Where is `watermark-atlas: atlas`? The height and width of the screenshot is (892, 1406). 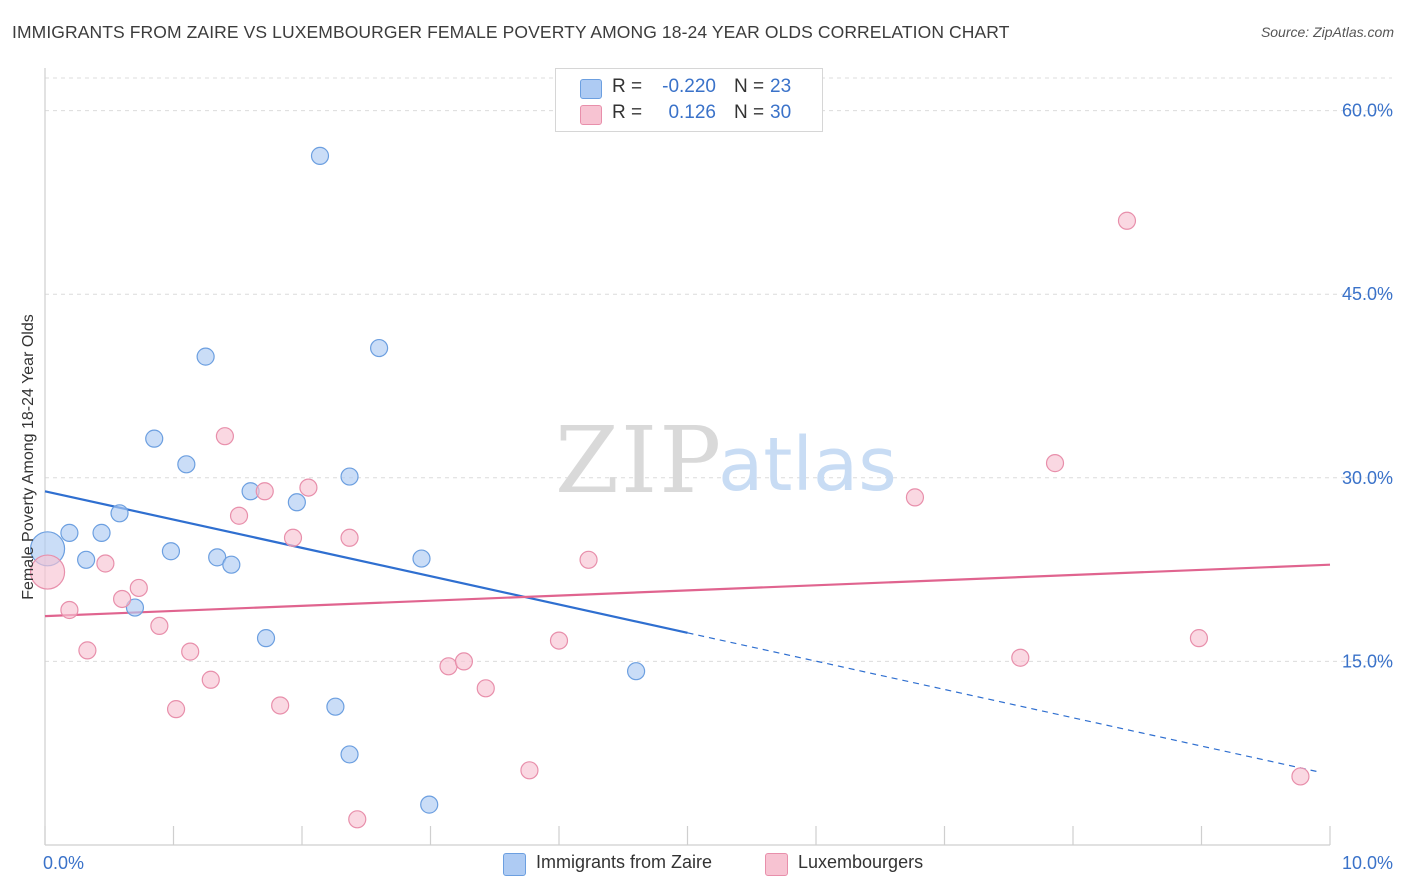 watermark-atlas: atlas is located at coordinates (807, 465).